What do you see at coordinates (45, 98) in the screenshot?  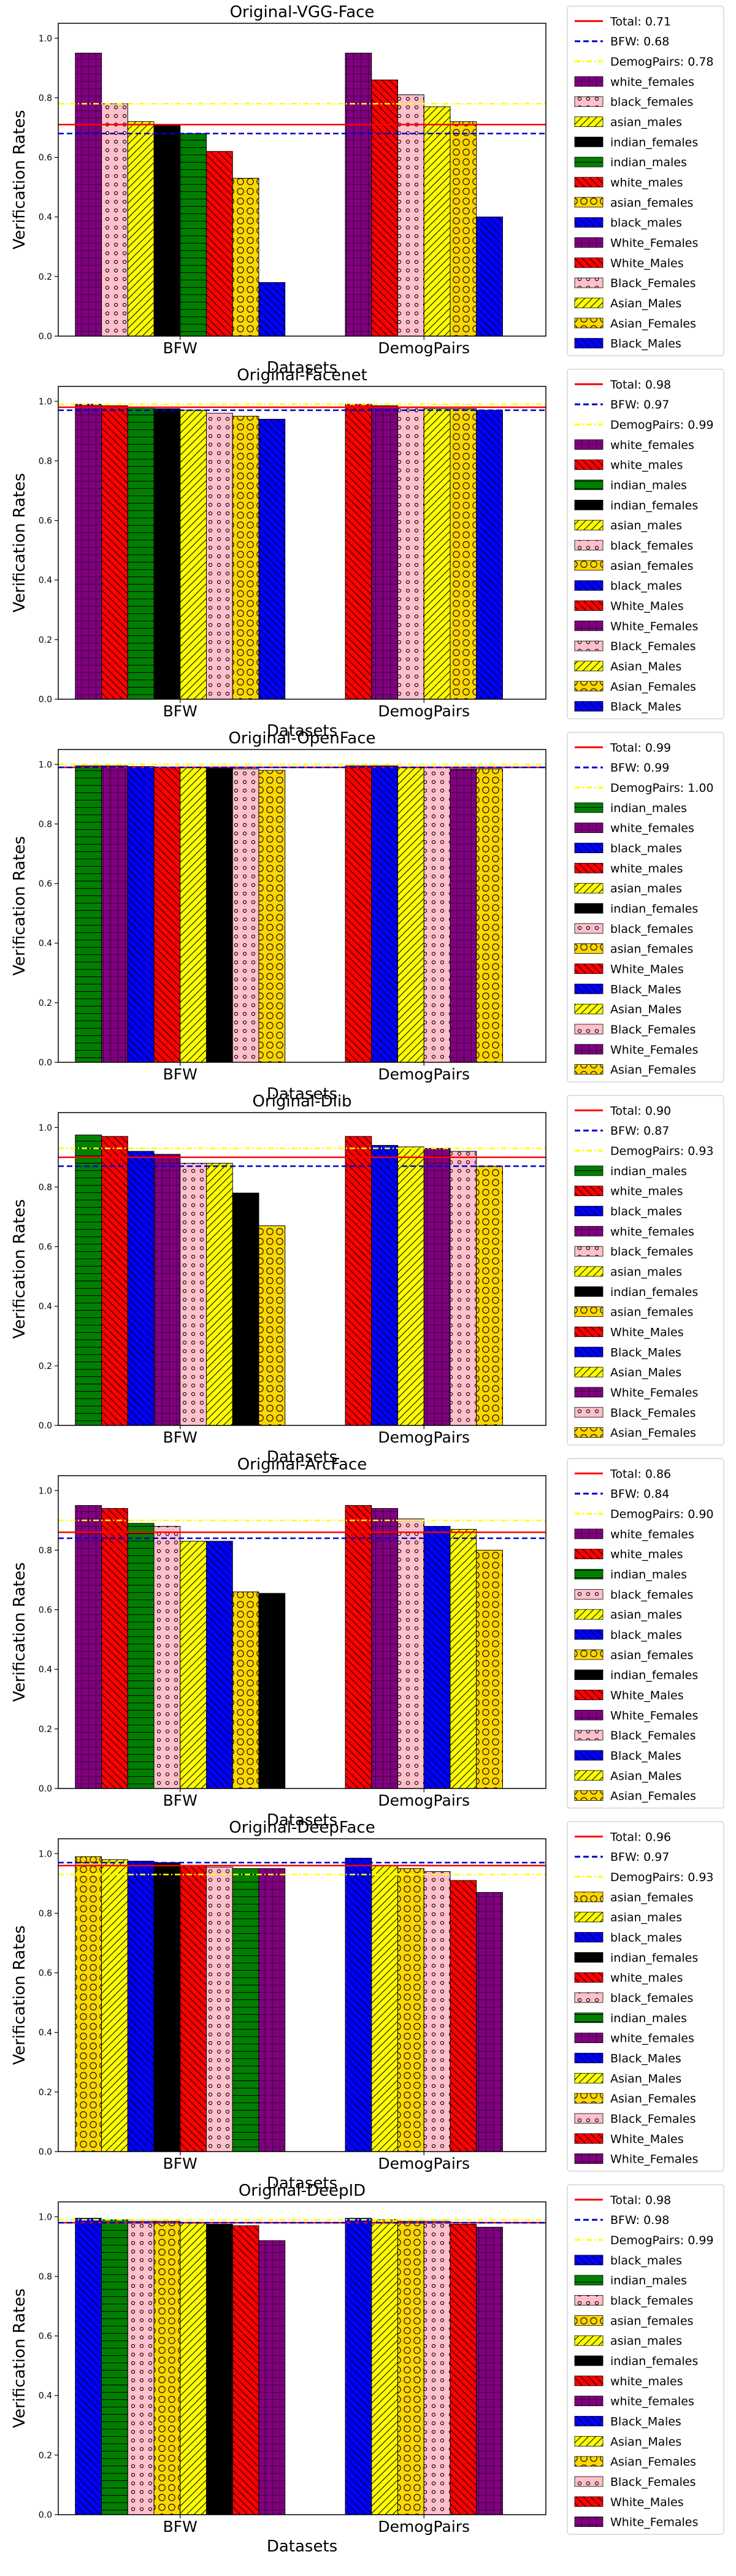 I see `y-tick-label: 0.8` at bounding box center [45, 98].